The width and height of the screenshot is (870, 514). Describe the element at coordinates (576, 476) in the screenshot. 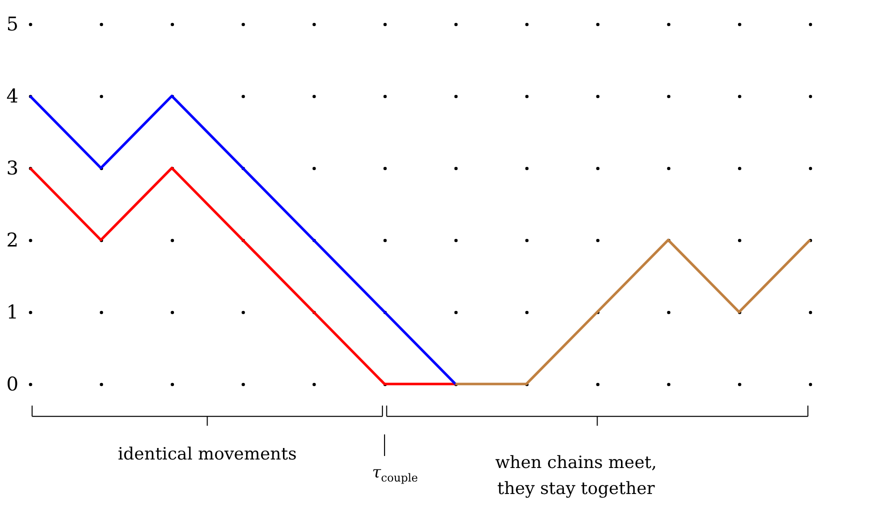

I see `text: when chains meet, they stay together` at that location.